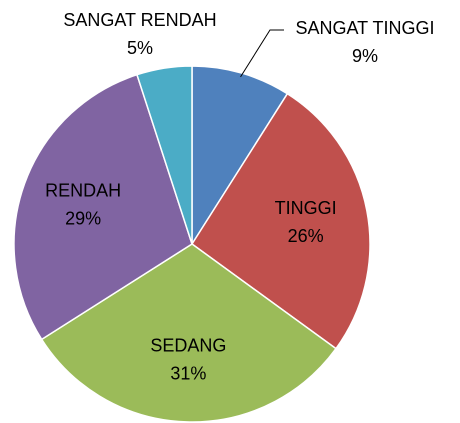 This screenshot has height=423, width=460. I want to click on slice-label: SANGAT RENDAH, so click(139, 20).